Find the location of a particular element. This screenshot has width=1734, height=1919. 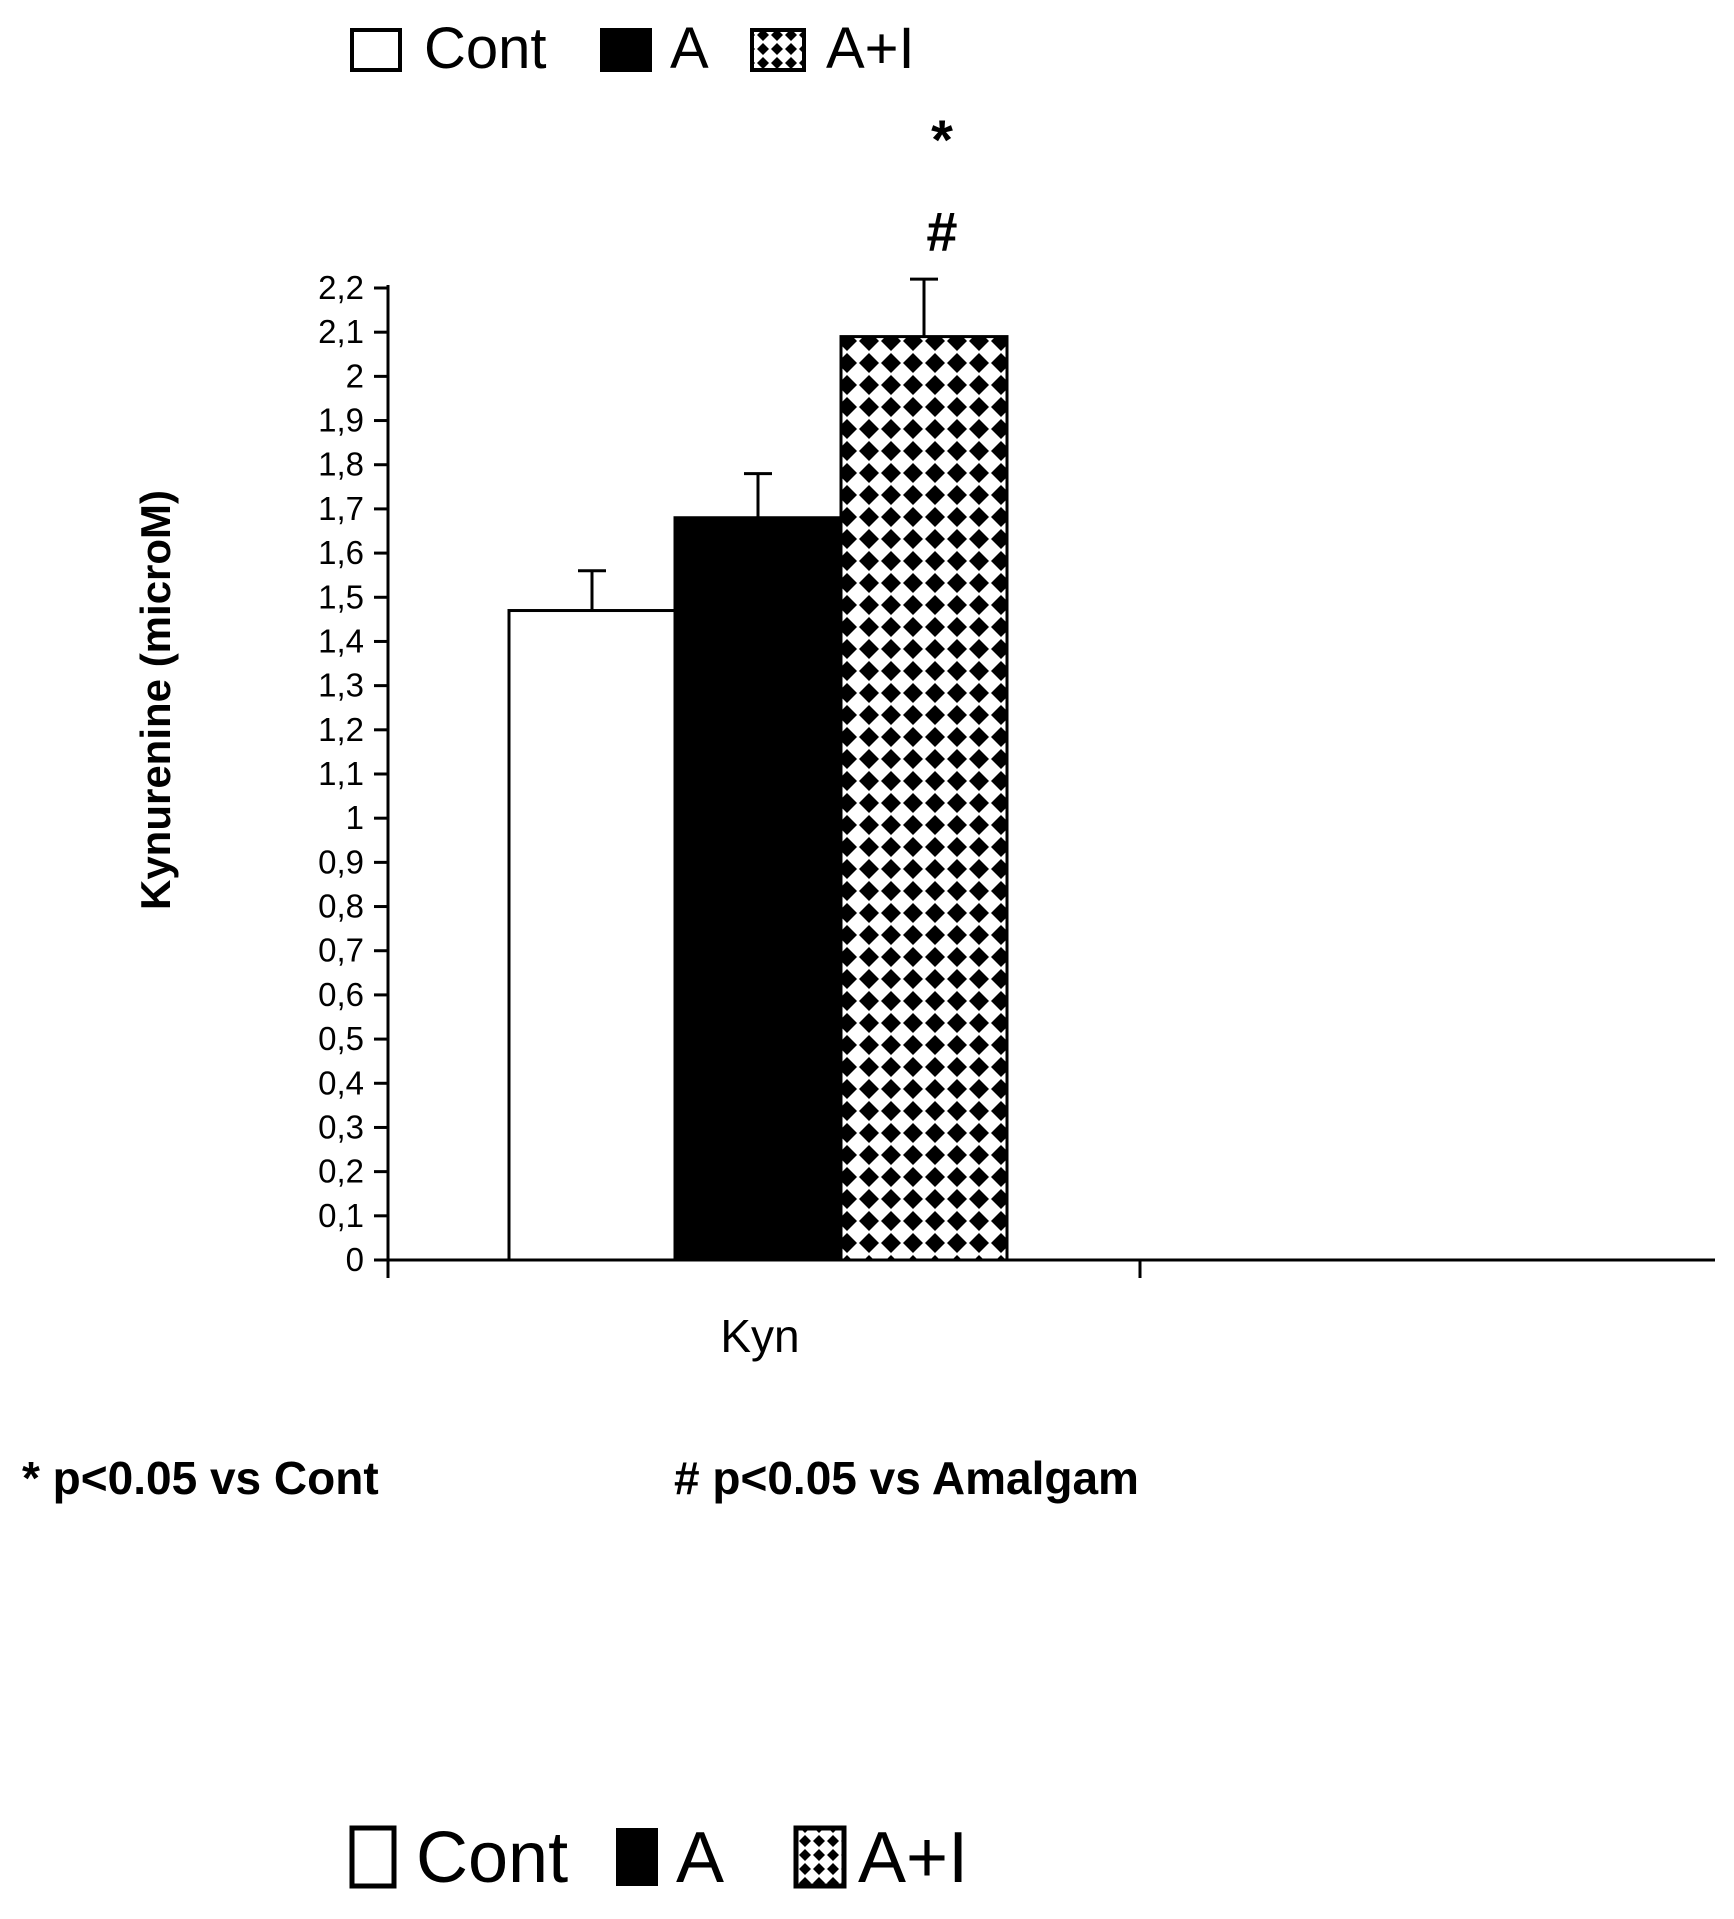

legend-label-ai: A+I is located at coordinates (870, 48).